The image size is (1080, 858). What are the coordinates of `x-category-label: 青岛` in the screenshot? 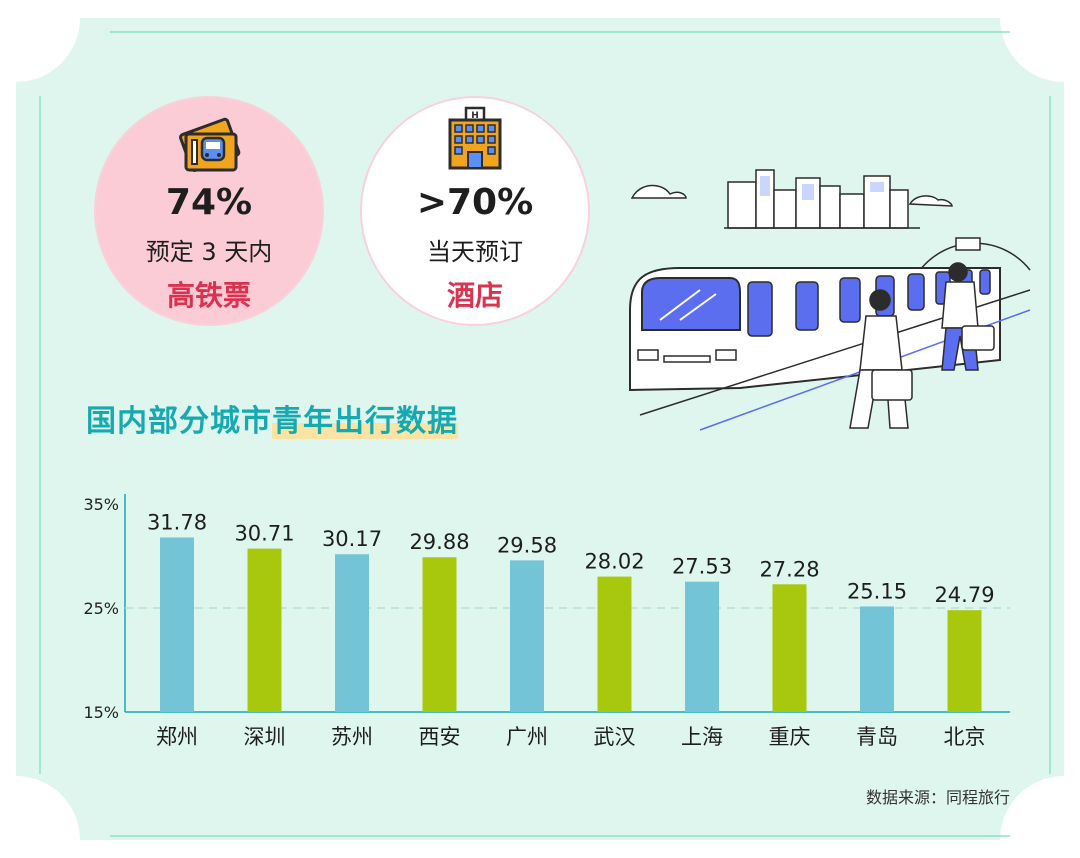 It's located at (877, 737).